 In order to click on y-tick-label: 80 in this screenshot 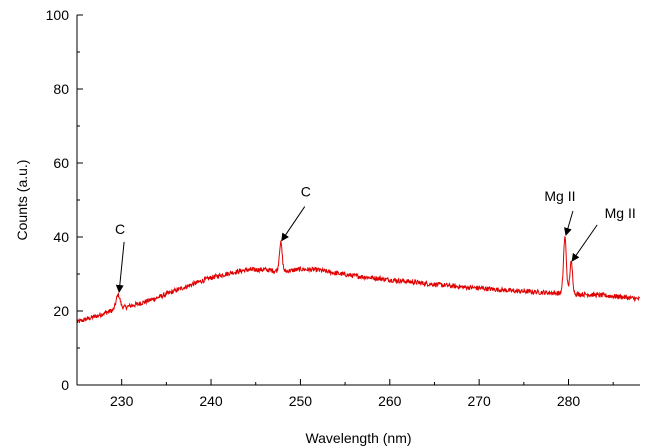, I will do `click(61, 89)`.